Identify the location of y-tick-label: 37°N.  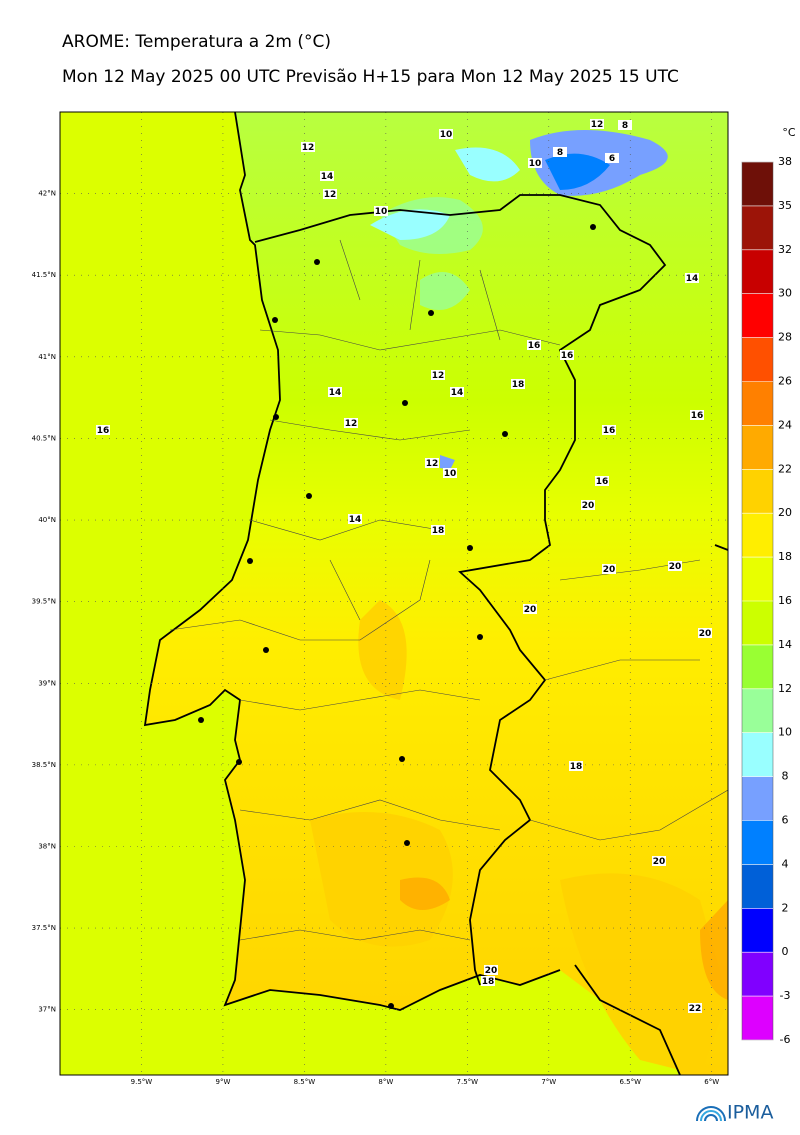
(47, 1010).